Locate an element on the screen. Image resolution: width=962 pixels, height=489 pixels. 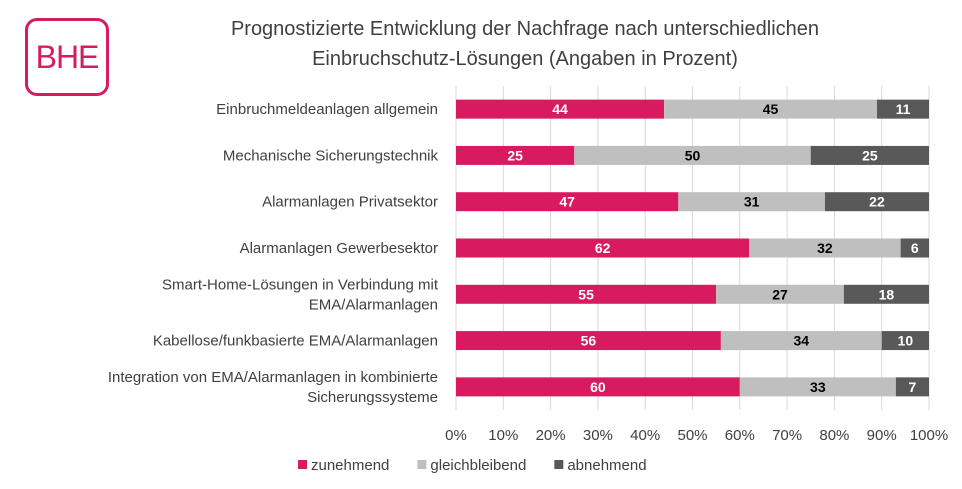
data-label: 47 is located at coordinates (567, 202).